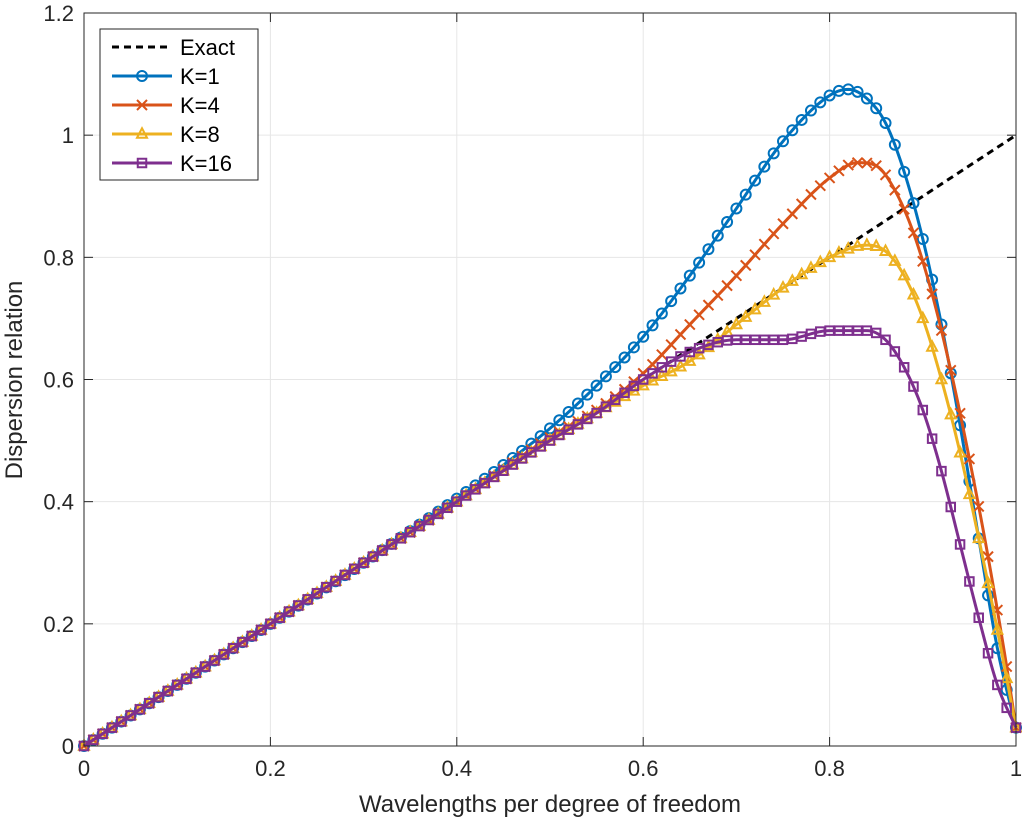  I want to click on y-tick-label: 1, so click(68, 135).